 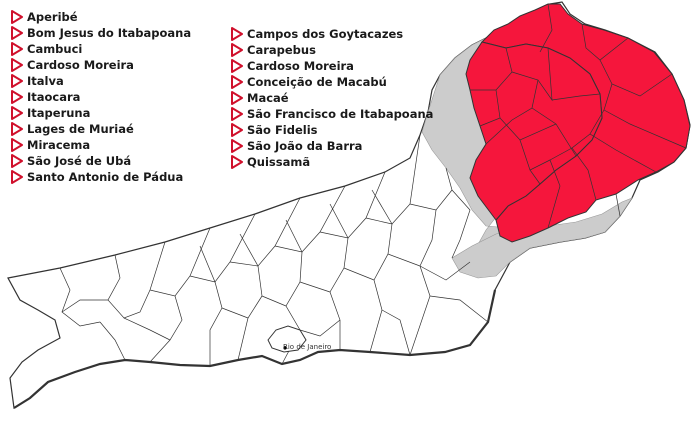 I want to click on municipality-label: Miracema, so click(x=59, y=145).